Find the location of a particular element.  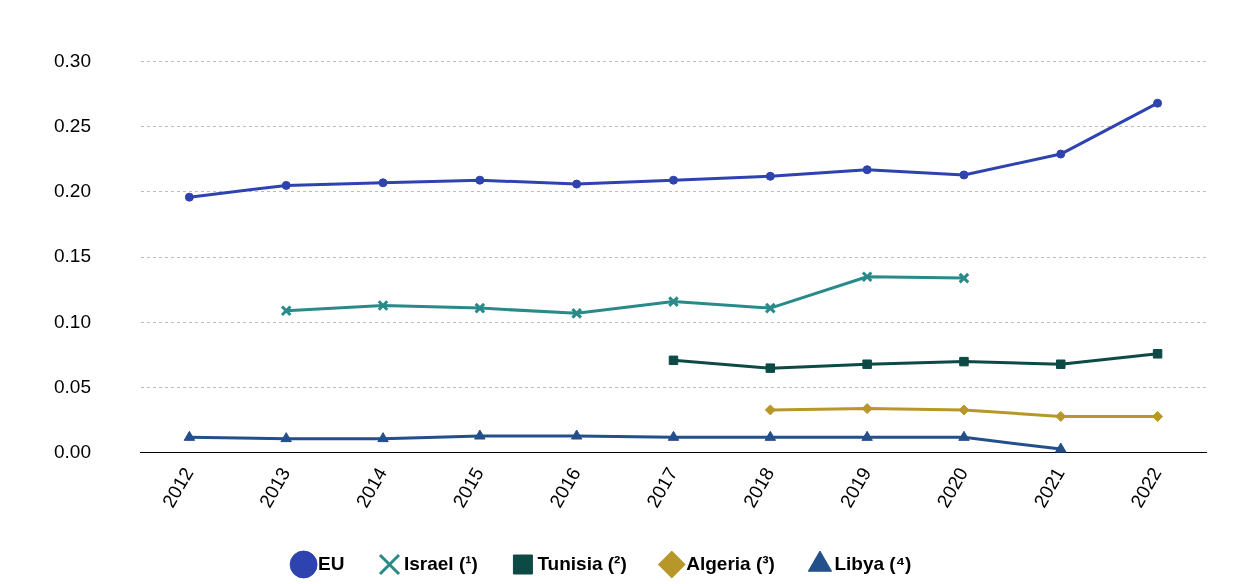

y-tick-label: 0.10 is located at coordinates (72, 321).